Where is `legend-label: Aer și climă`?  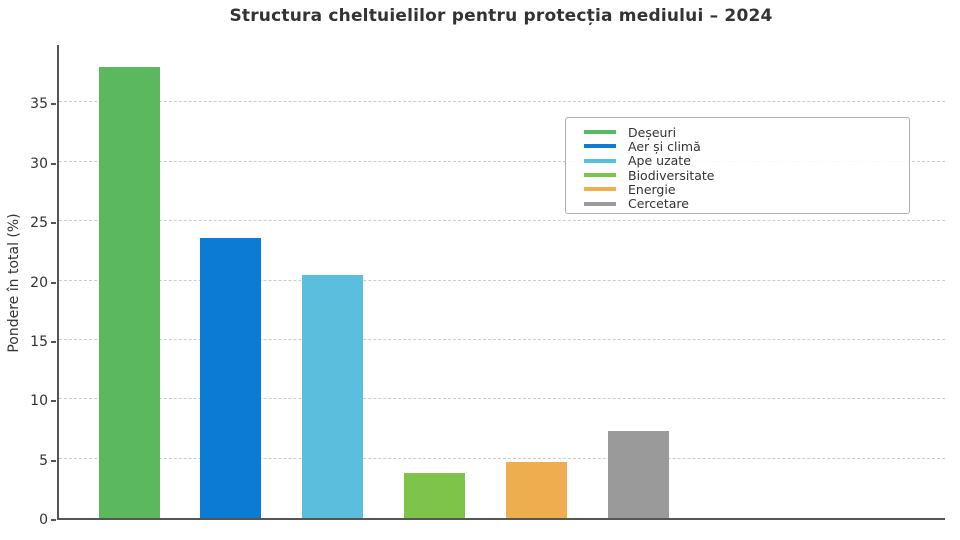
legend-label: Aer și climă is located at coordinates (664, 146).